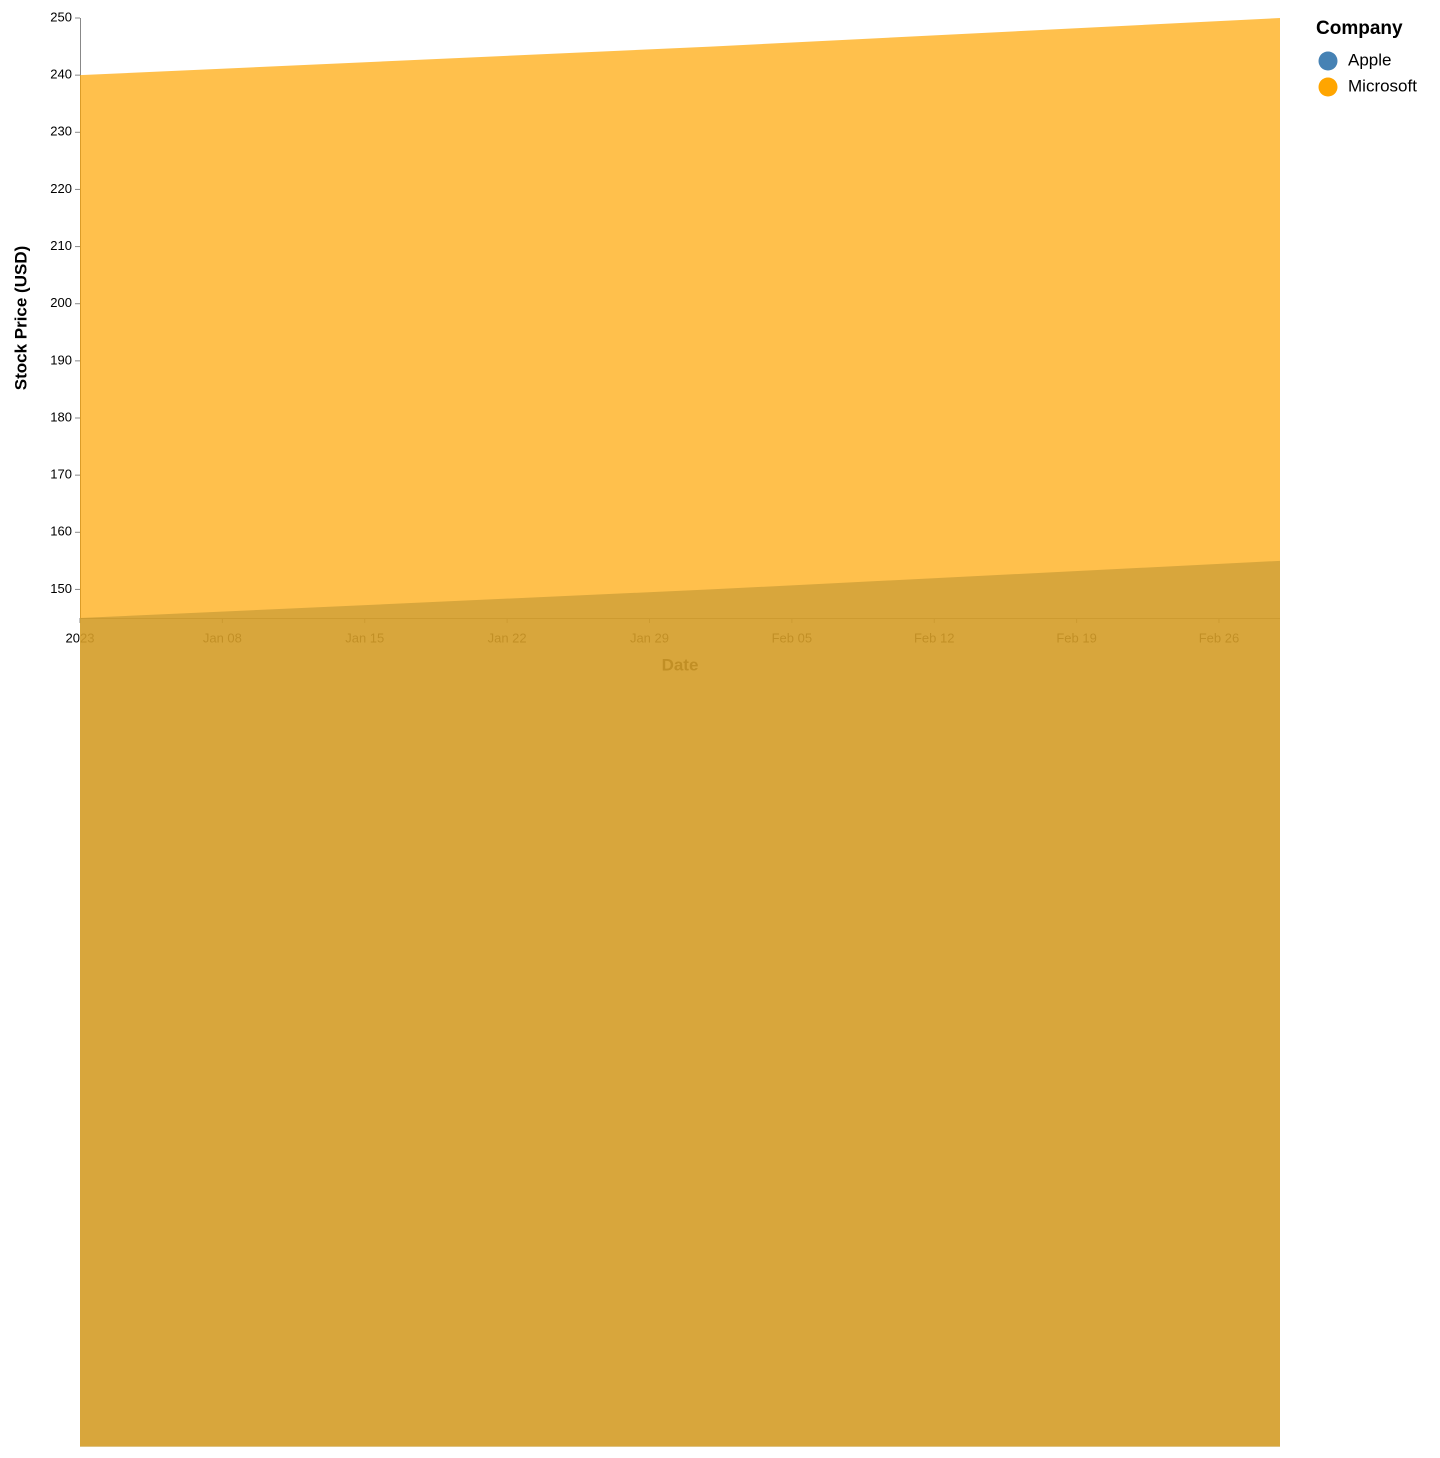 Image resolution: width=1440 pixels, height=1458 pixels. I want to click on y-tick-label: 210, so click(61, 245).